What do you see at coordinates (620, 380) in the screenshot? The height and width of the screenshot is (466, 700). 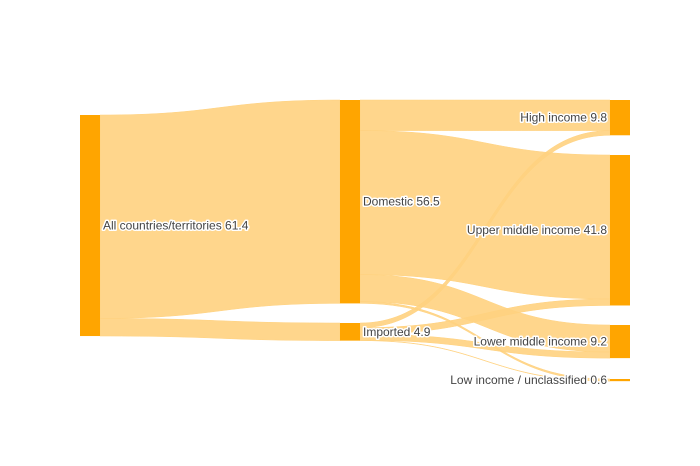 I see `node-low` at bounding box center [620, 380].